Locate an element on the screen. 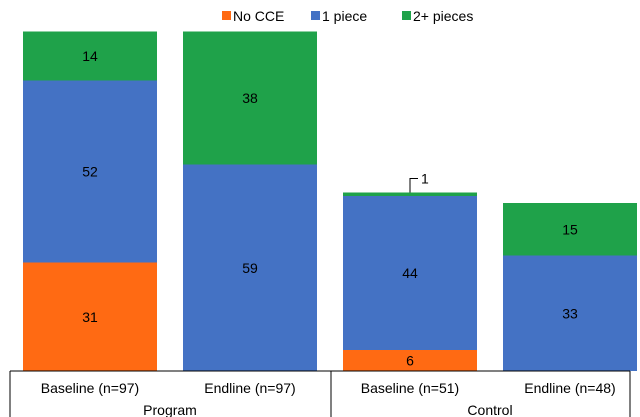 The image size is (640, 417). legend: No CCE 1 piece 2+ pieces is located at coordinates (347, 16).